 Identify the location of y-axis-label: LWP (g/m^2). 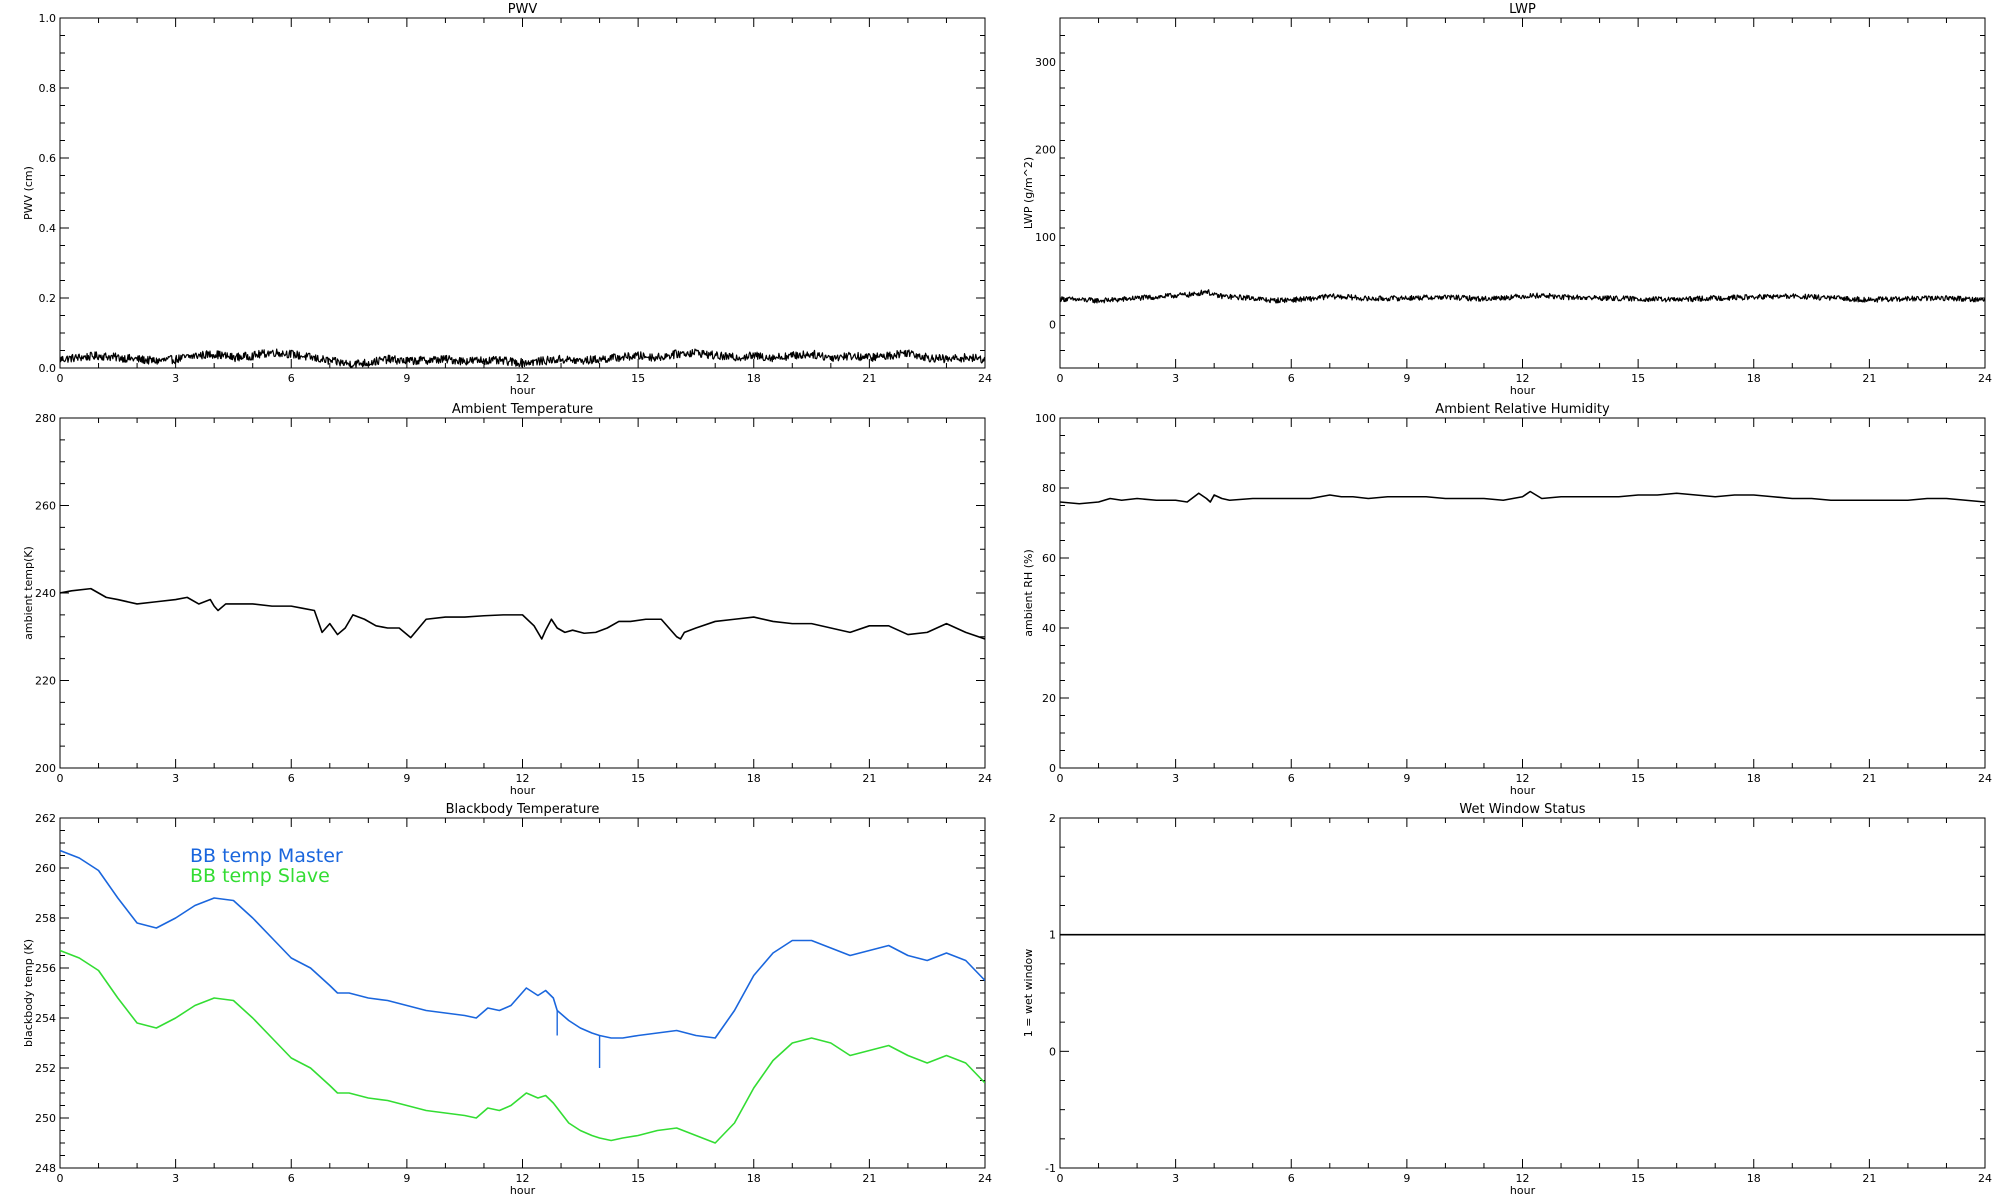
(1028, 193).